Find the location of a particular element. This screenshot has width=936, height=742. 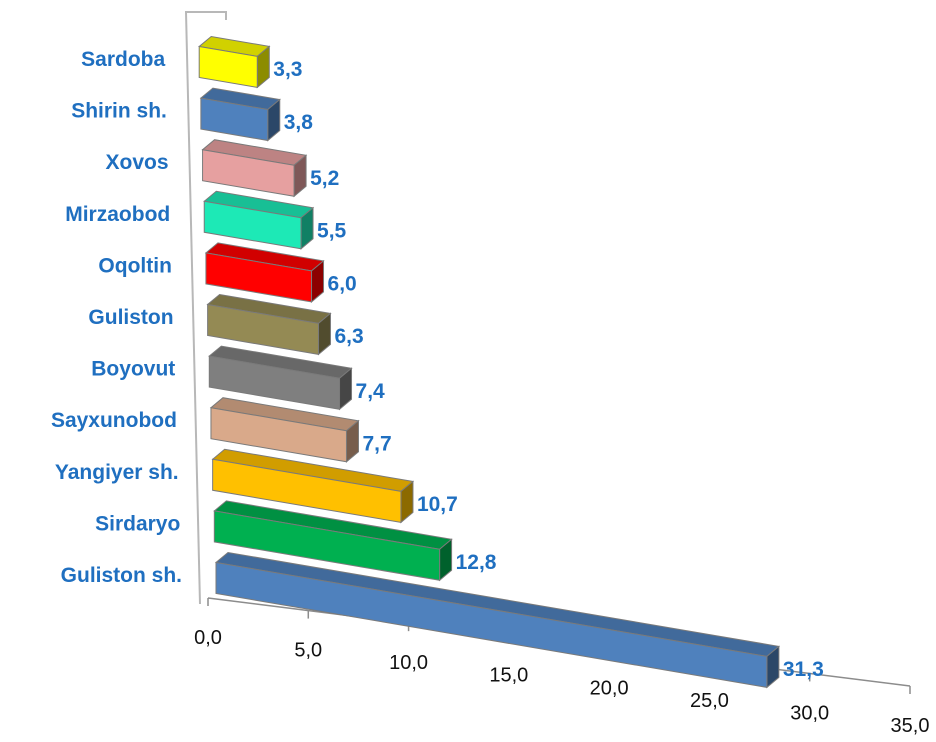

x-tick-label: 15,0 is located at coordinates (508, 676).